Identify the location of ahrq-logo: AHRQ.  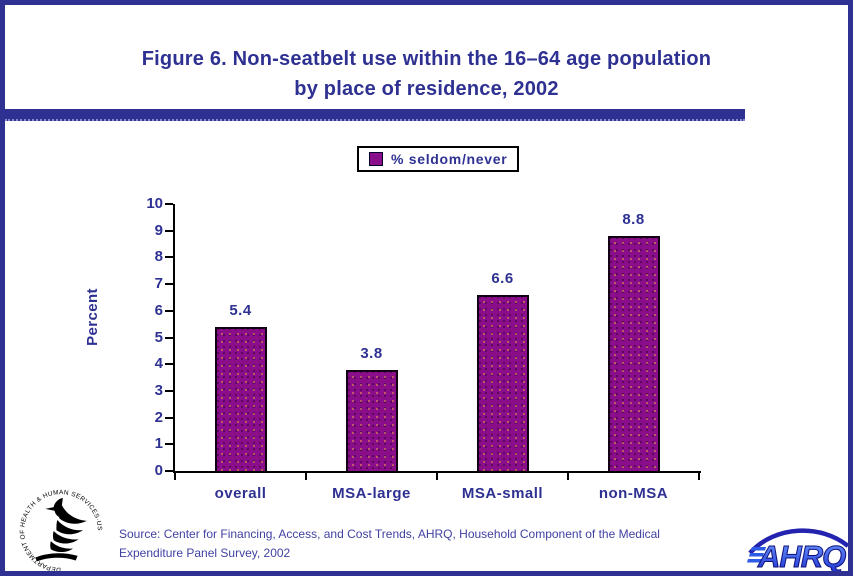
(797, 551).